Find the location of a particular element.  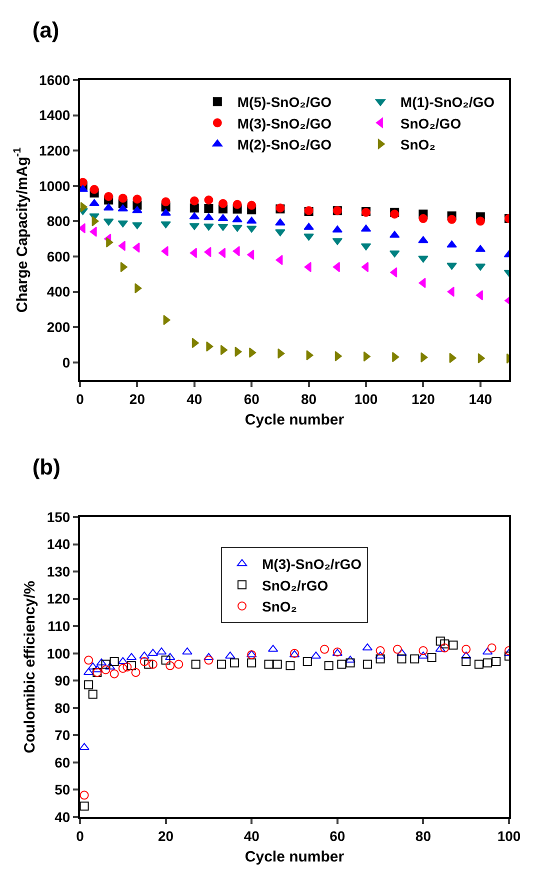

y-tick-label: 90 is located at coordinates (62, 680).